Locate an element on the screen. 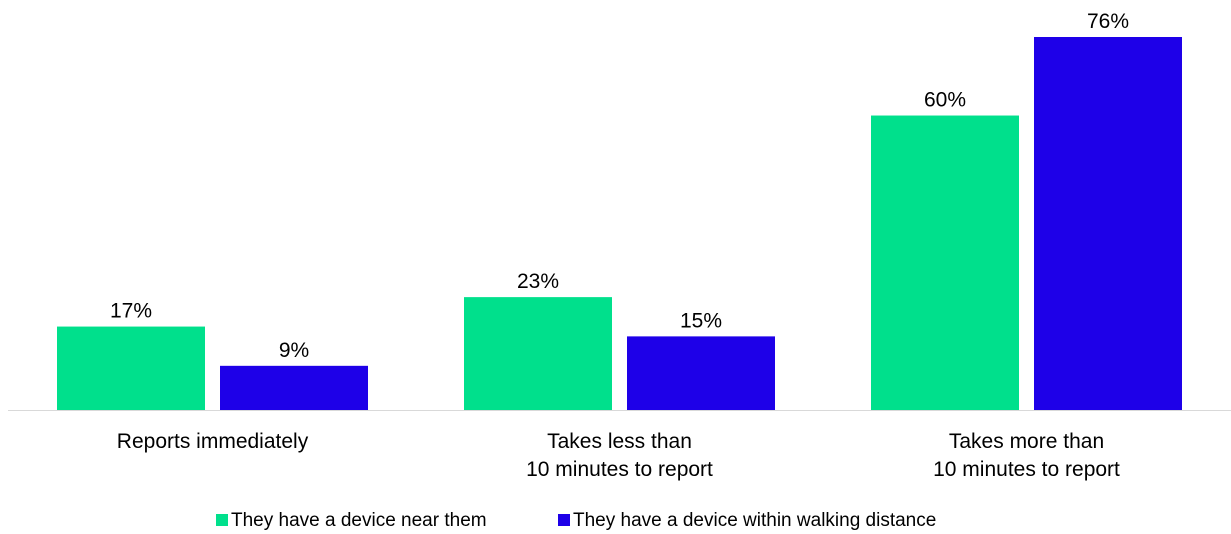 Image resolution: width=1231 pixels, height=534 pixels. data-label-series-1-category-1: 17% is located at coordinates (131, 311).